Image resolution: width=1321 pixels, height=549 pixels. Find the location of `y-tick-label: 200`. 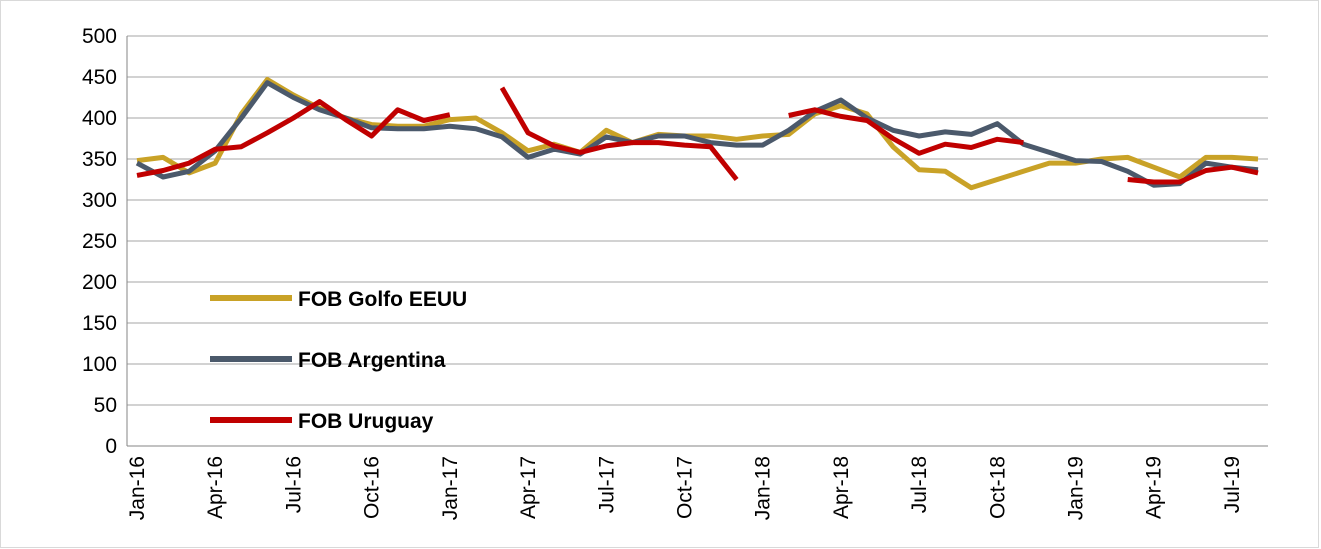

y-tick-label: 200 is located at coordinates (99, 282).